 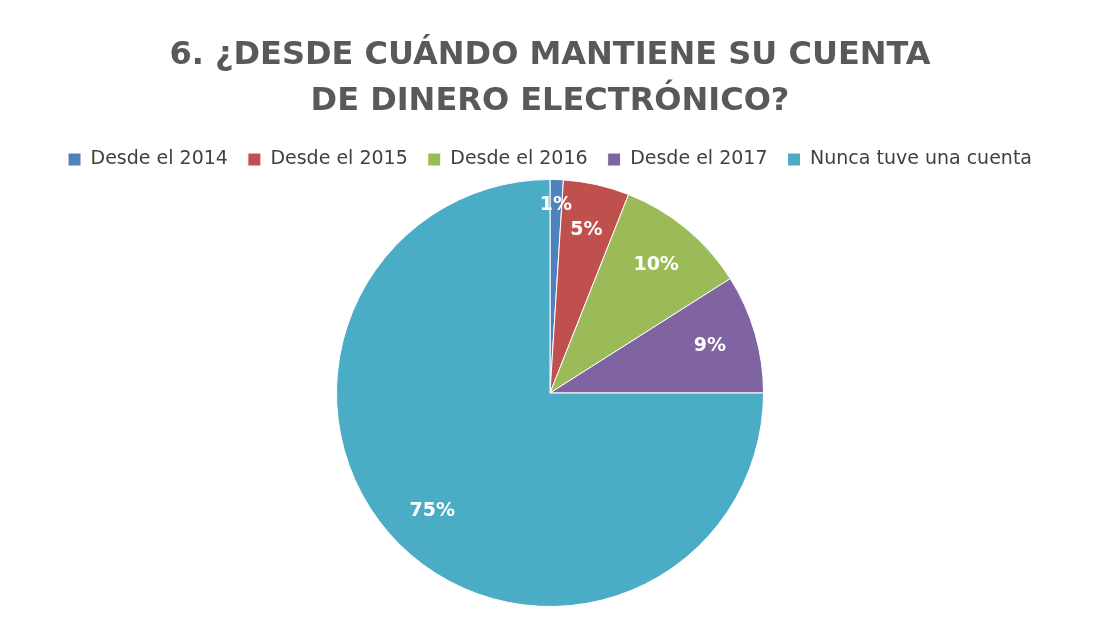 I want to click on legend-label: Desde el 2016, so click(x=519, y=157).